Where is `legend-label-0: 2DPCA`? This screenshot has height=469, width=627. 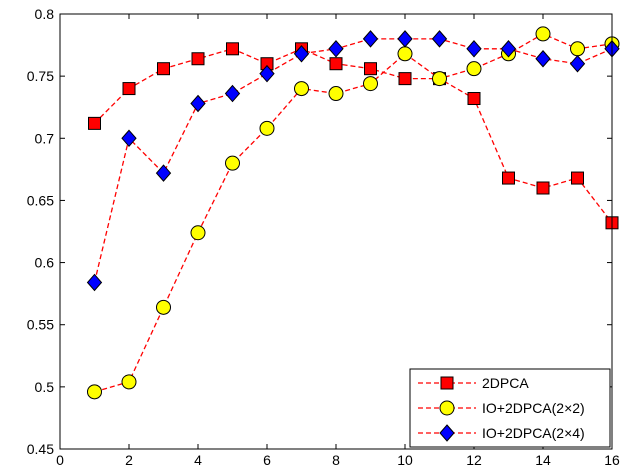 legend-label-0: 2DPCA is located at coordinates (505, 383).